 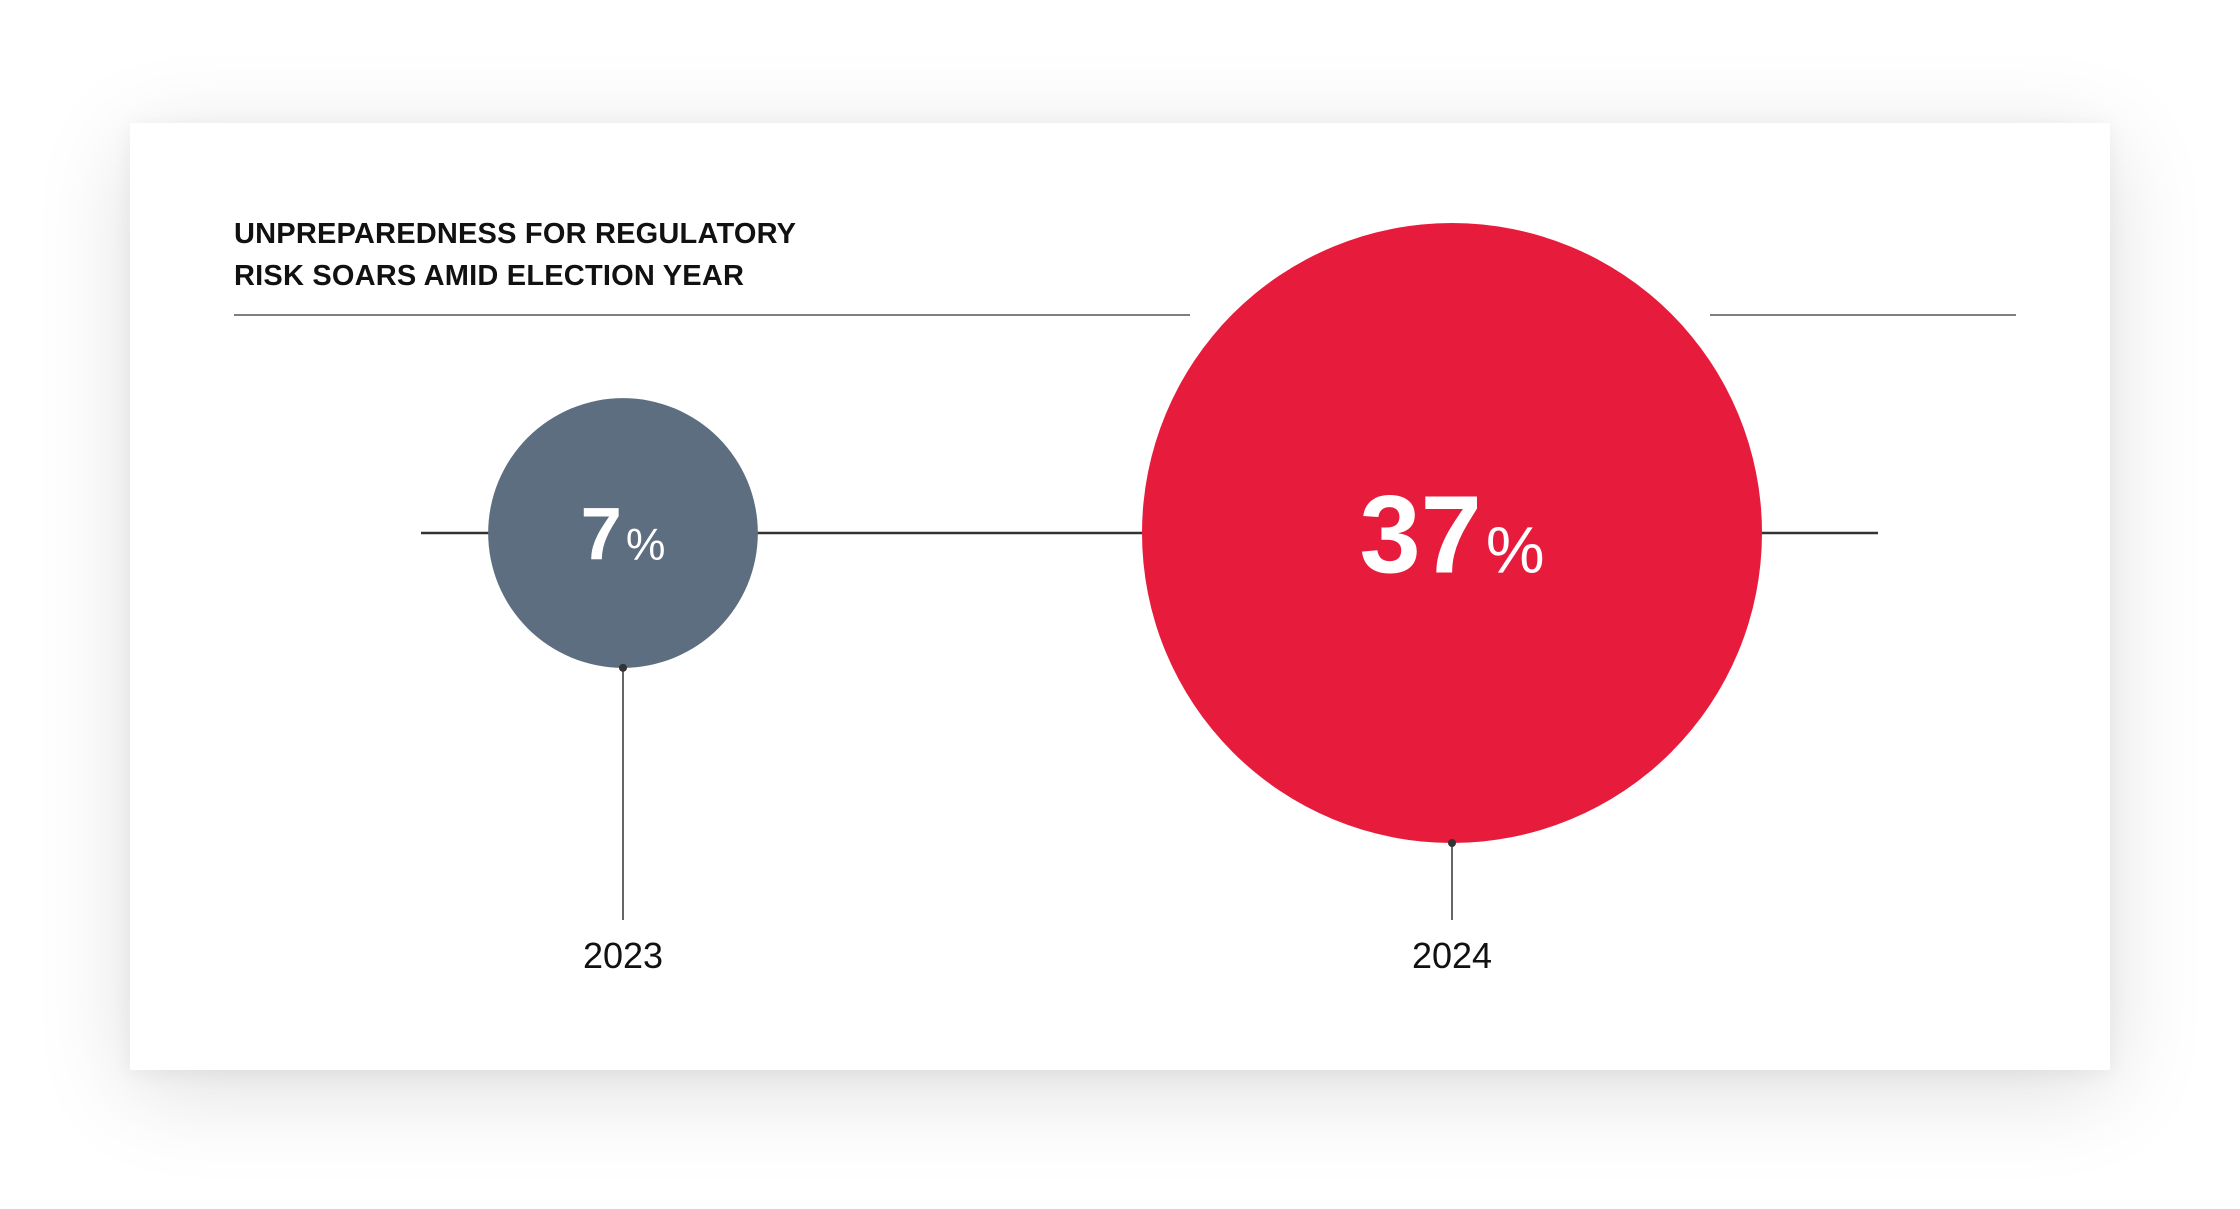 What do you see at coordinates (1451, 535) in the screenshot?
I see `value-label-2024: 37%` at bounding box center [1451, 535].